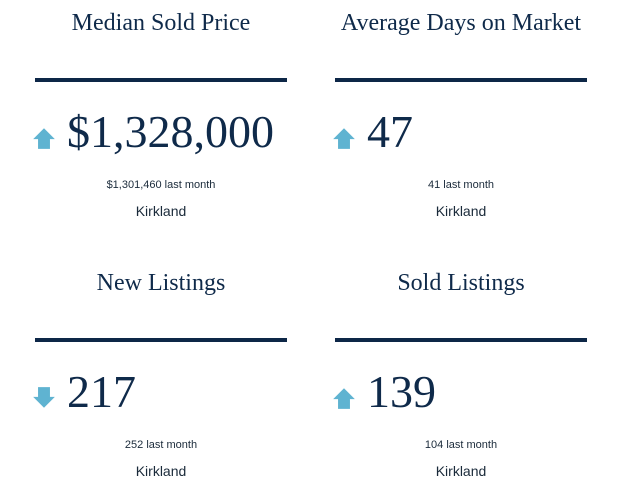  Describe the element at coordinates (401, 391) in the screenshot. I see `stat-value: 139` at that location.